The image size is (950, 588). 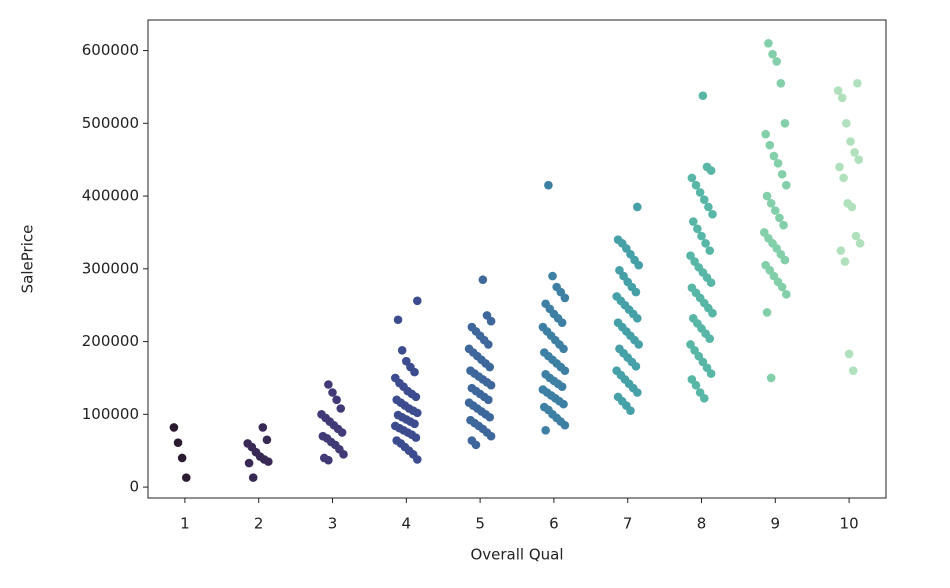 What do you see at coordinates (110, 196) in the screenshot?
I see `y-tick-label: 400000` at bounding box center [110, 196].